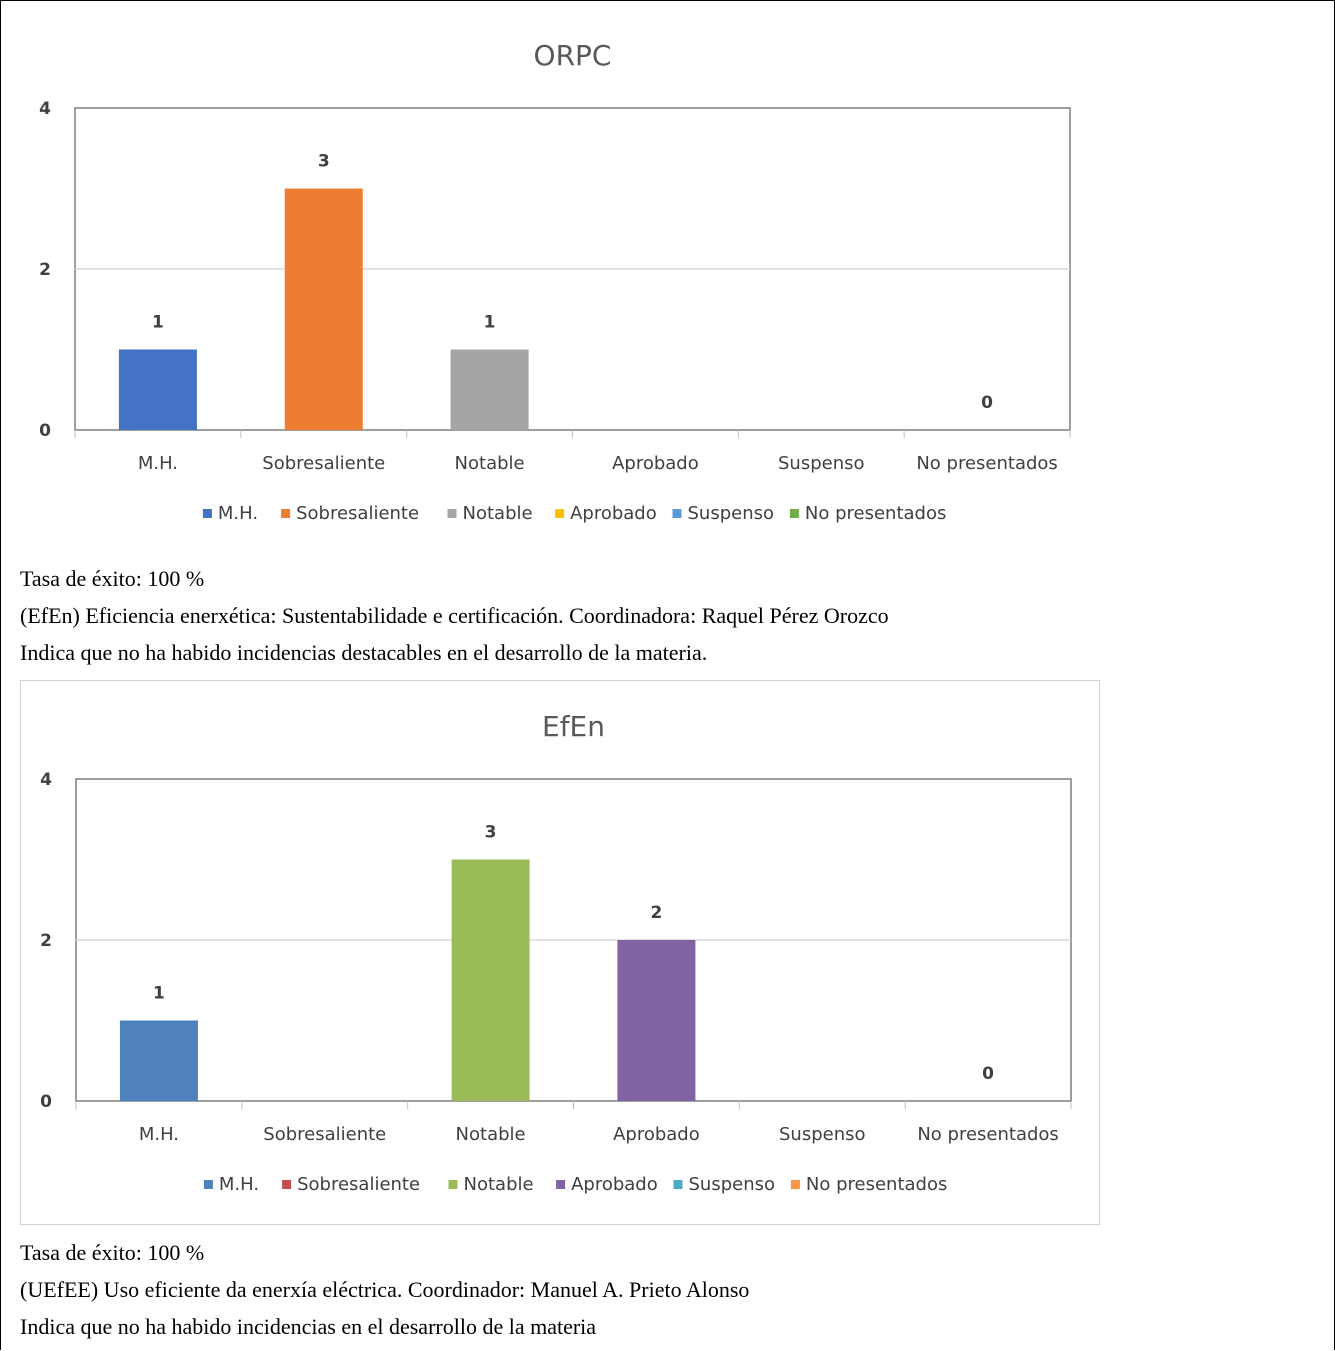 This screenshot has height=1351, width=1335. Describe the element at coordinates (112, 1252) in the screenshot. I see `success-rate-efen: Tasa de éxito: 100 %` at that location.